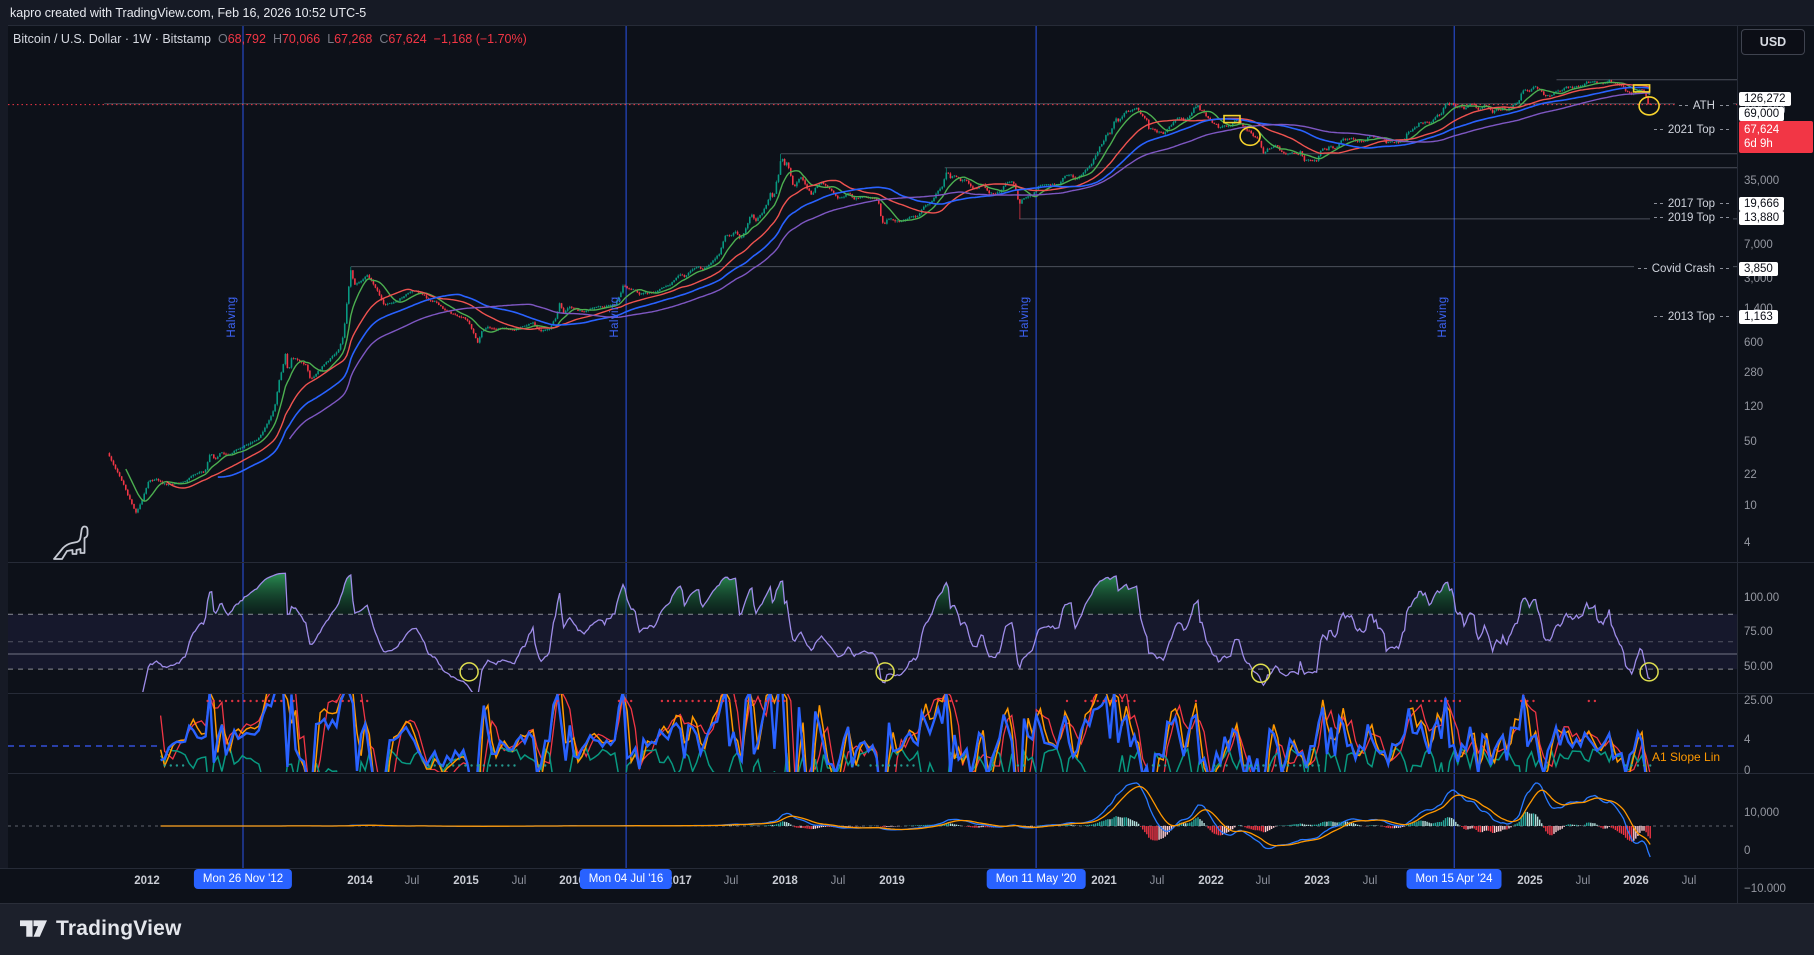 The image size is (1814, 955). Describe the element at coordinates (1747, 771) in the screenshot. I see `pane-tick-slope: 0` at that location.